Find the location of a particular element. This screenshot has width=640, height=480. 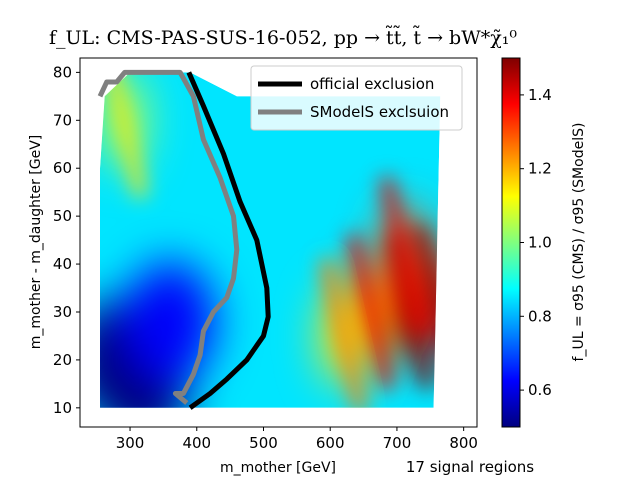

legend: official exclusion SModelS exclsuion is located at coordinates (356, 98).